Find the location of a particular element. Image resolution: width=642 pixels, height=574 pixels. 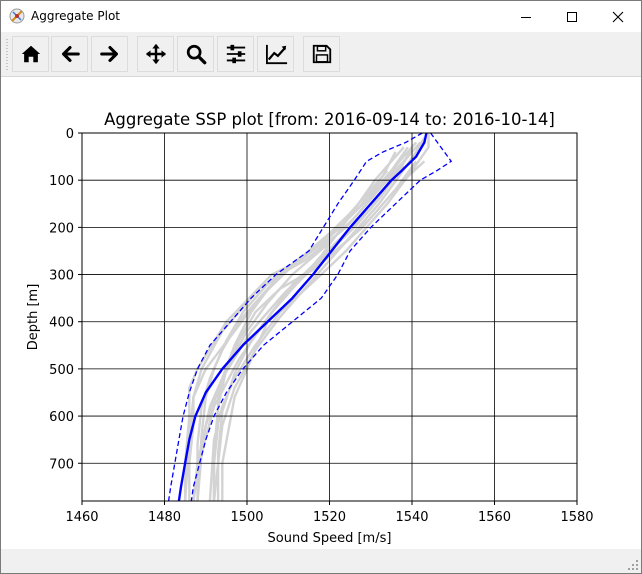

forward-arrow-icon is located at coordinates (109, 54).